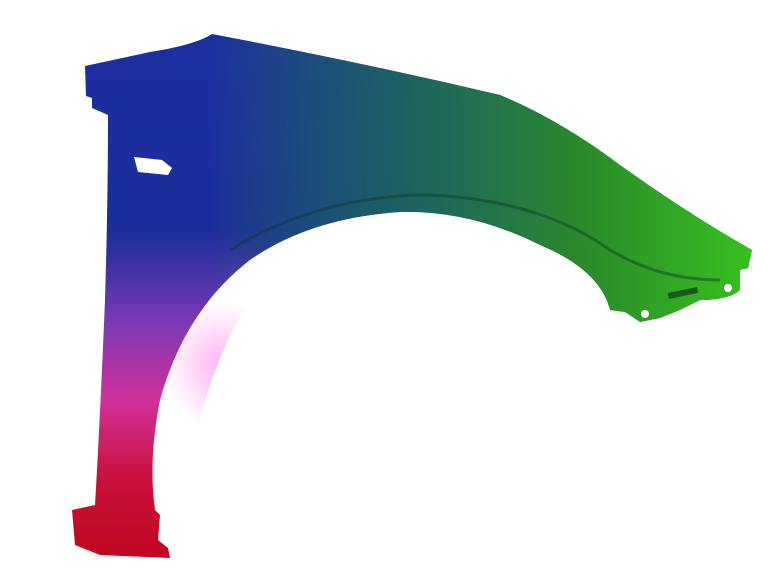 The width and height of the screenshot is (784, 583). Describe the element at coordinates (153, 166) in the screenshot. I see `side-marker-hole` at that location.